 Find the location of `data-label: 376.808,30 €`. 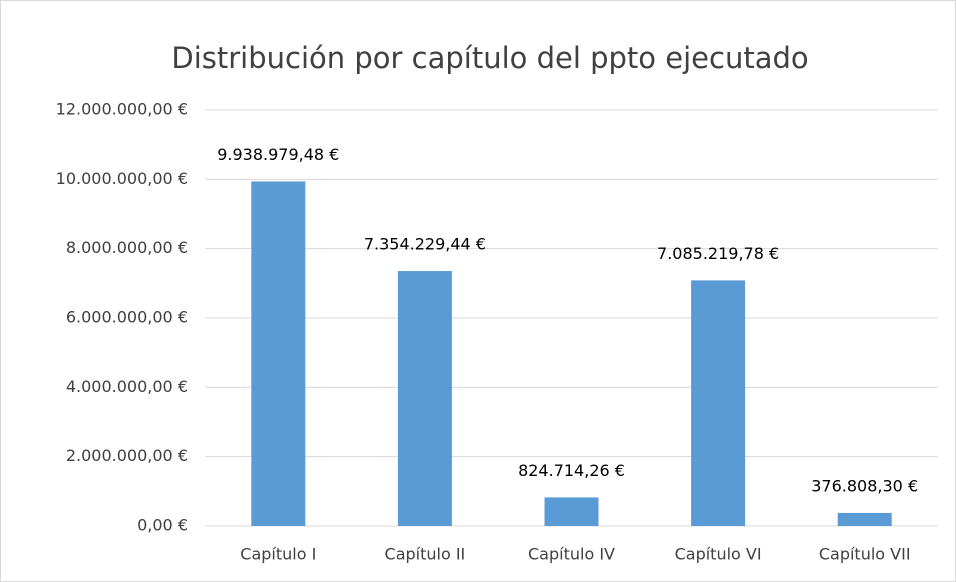

data-label: 376.808,30 € is located at coordinates (864, 485).